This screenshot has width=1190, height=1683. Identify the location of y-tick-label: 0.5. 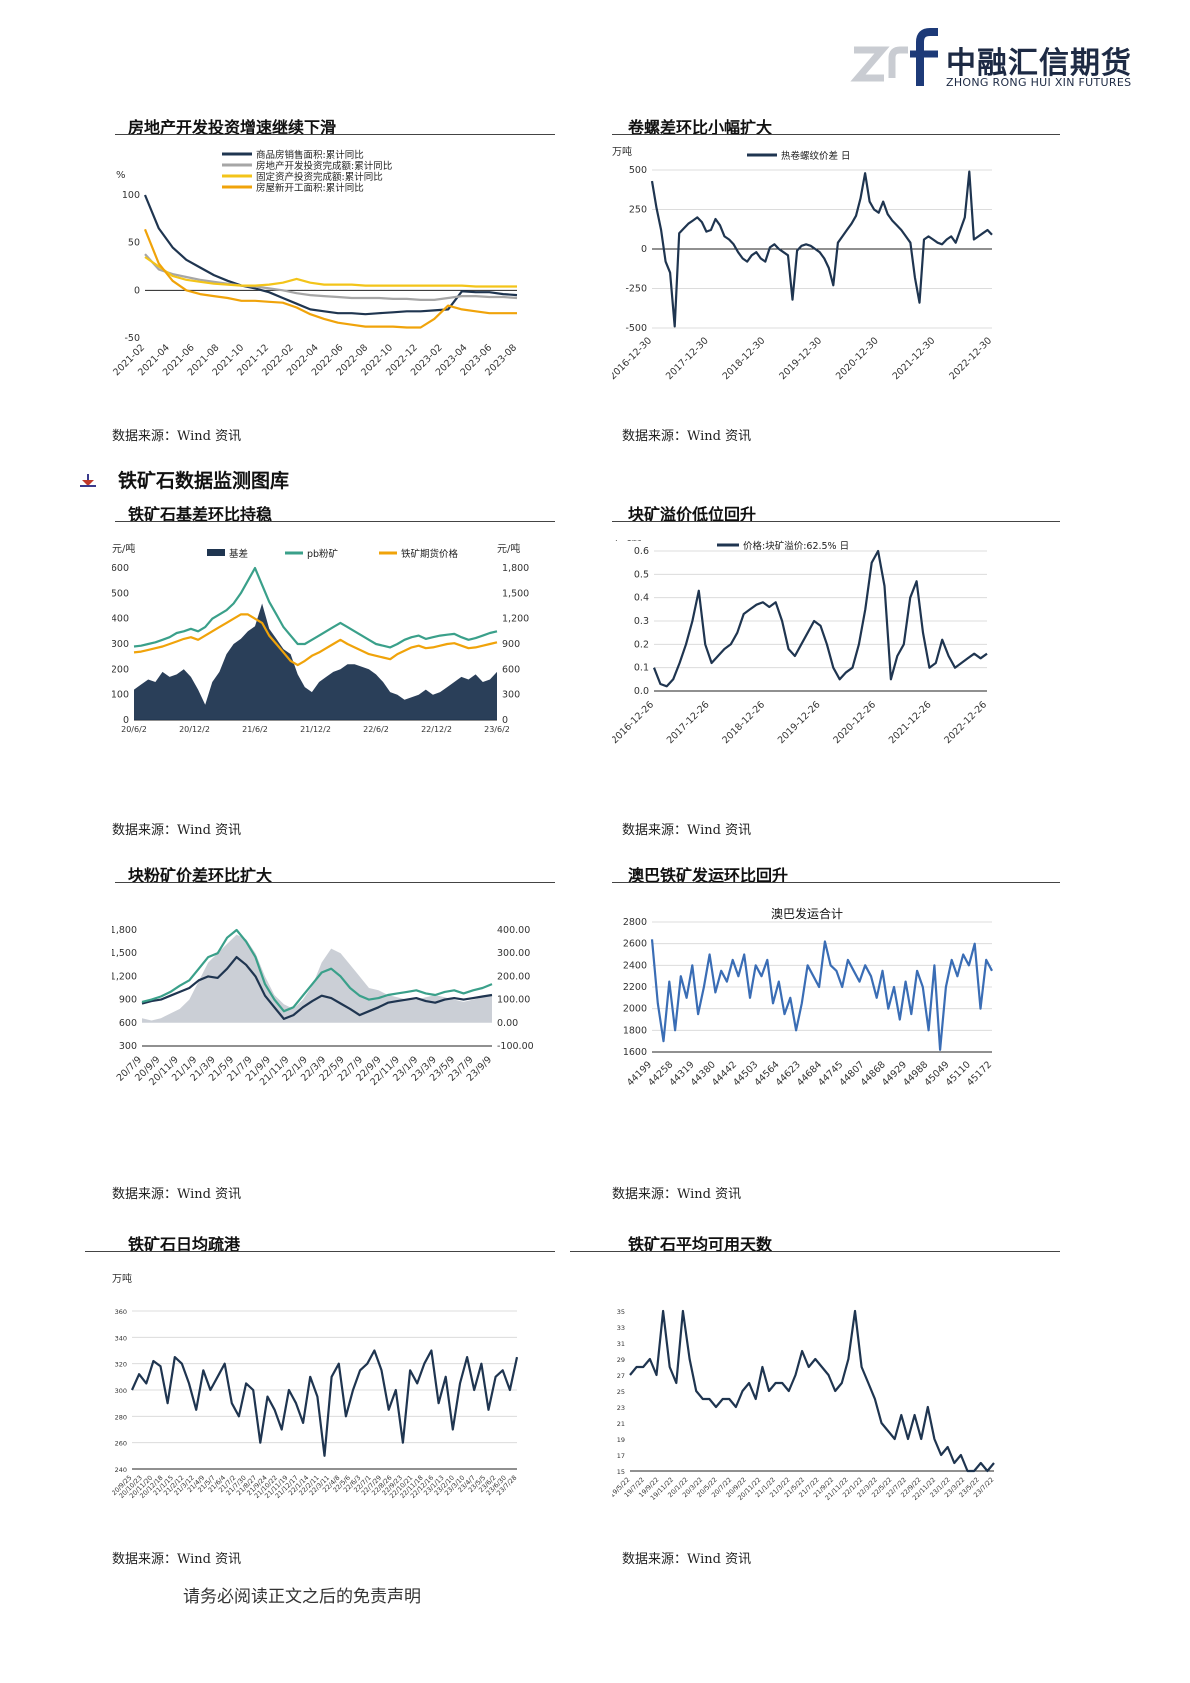
(641, 574).